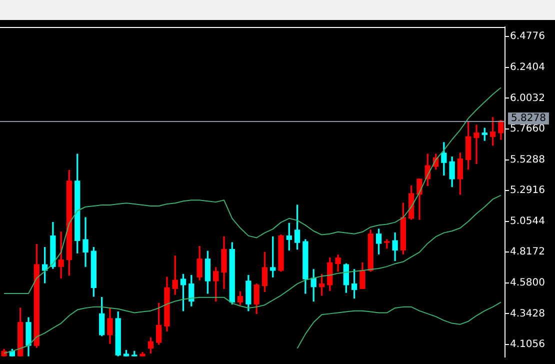  I want to click on y-tick-label: 5.7660, so click(527, 129).